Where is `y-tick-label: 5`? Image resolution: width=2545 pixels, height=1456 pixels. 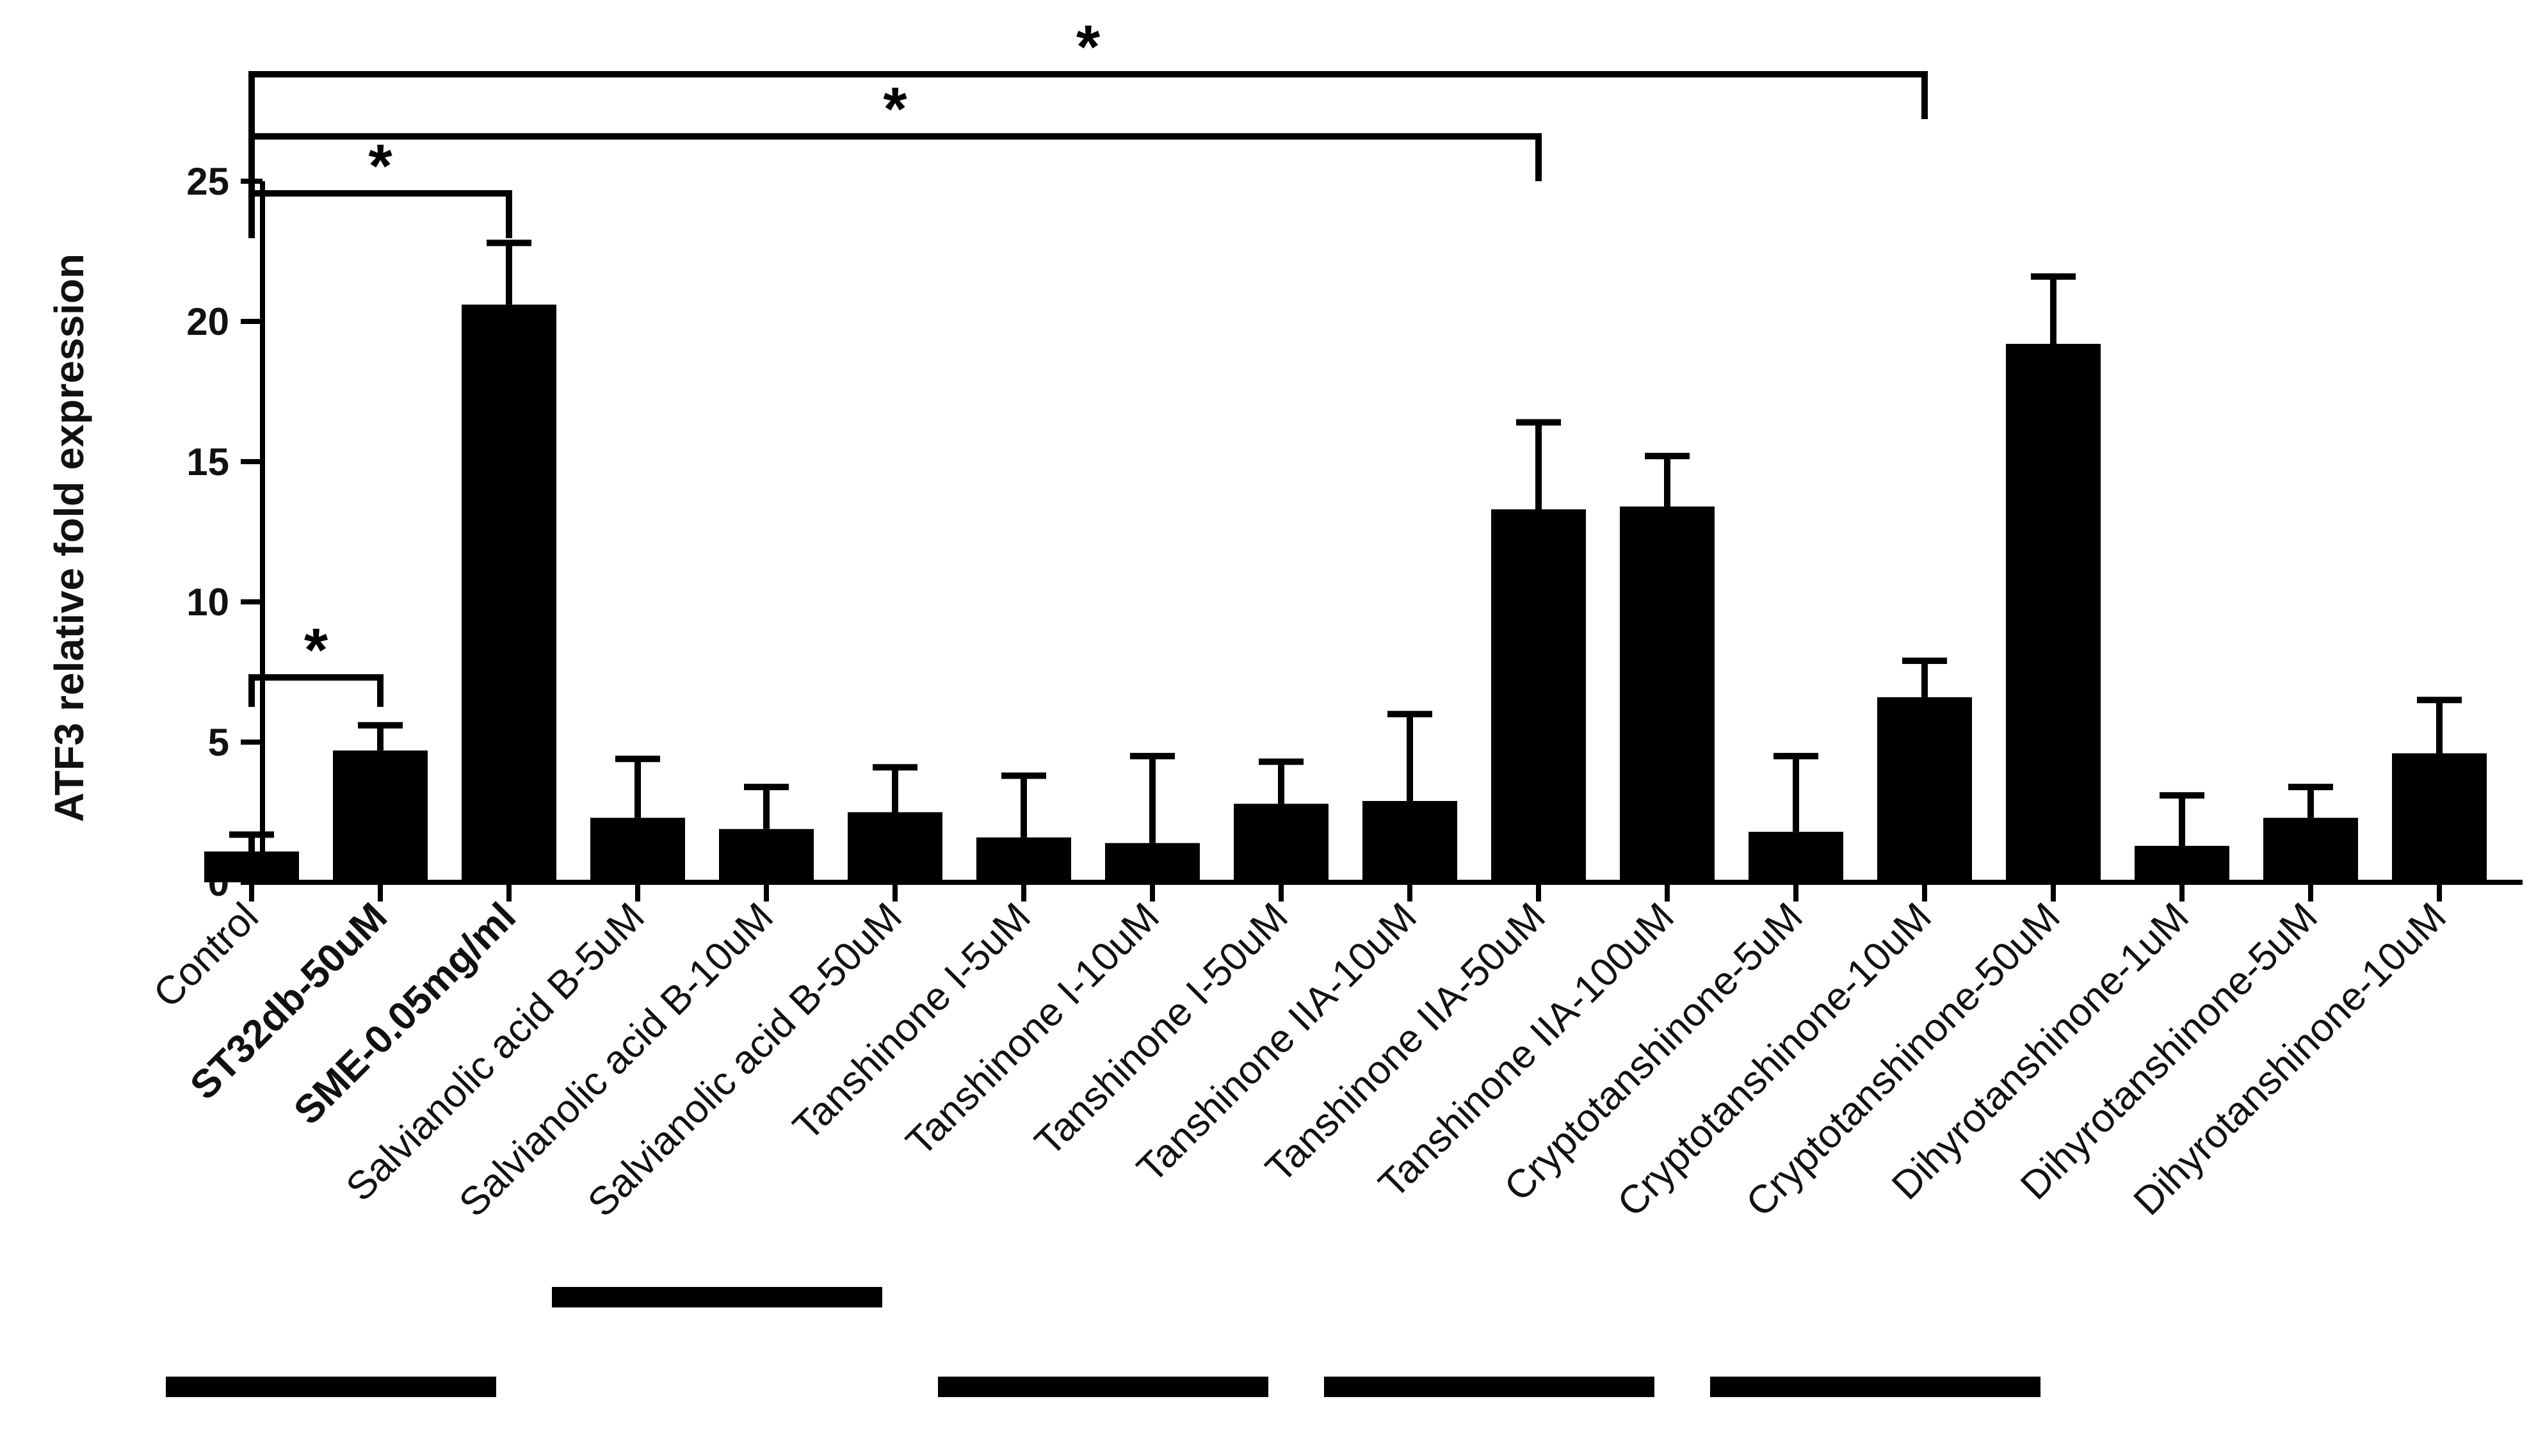 y-tick-label: 5 is located at coordinates (218, 742).